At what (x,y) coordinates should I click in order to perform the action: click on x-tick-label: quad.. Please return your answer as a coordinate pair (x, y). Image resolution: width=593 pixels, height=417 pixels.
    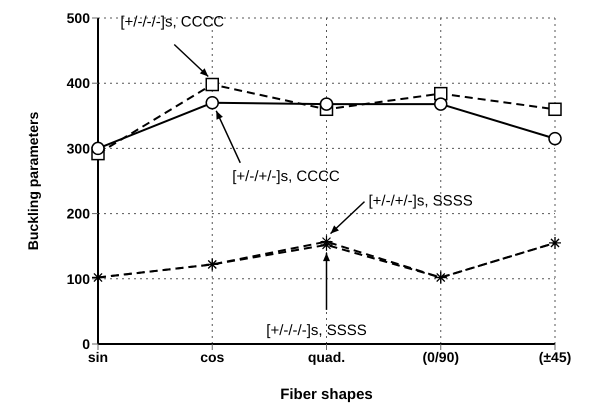
    Looking at the image, I should click on (327, 356).